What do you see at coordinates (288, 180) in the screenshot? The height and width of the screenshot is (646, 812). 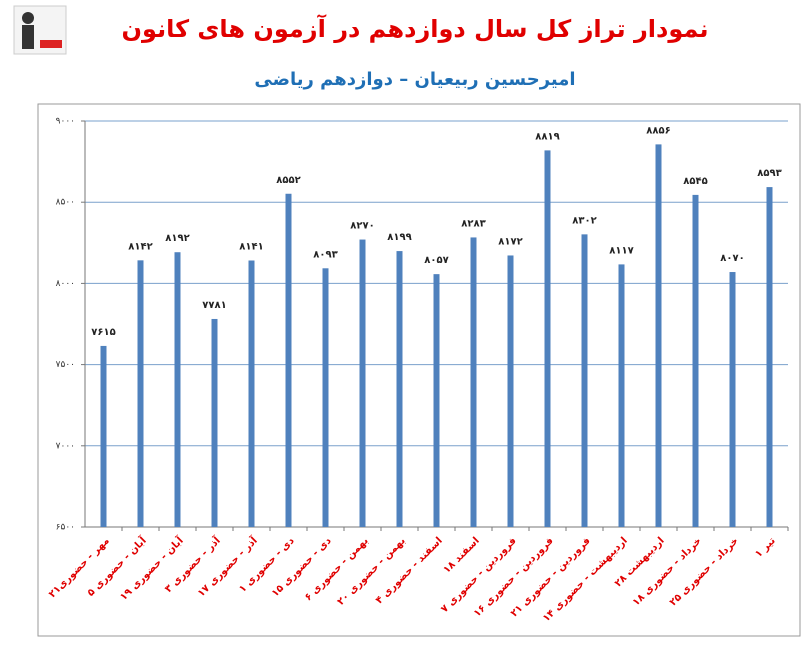 I see `value-label: ۸۵۵۲` at bounding box center [288, 180].